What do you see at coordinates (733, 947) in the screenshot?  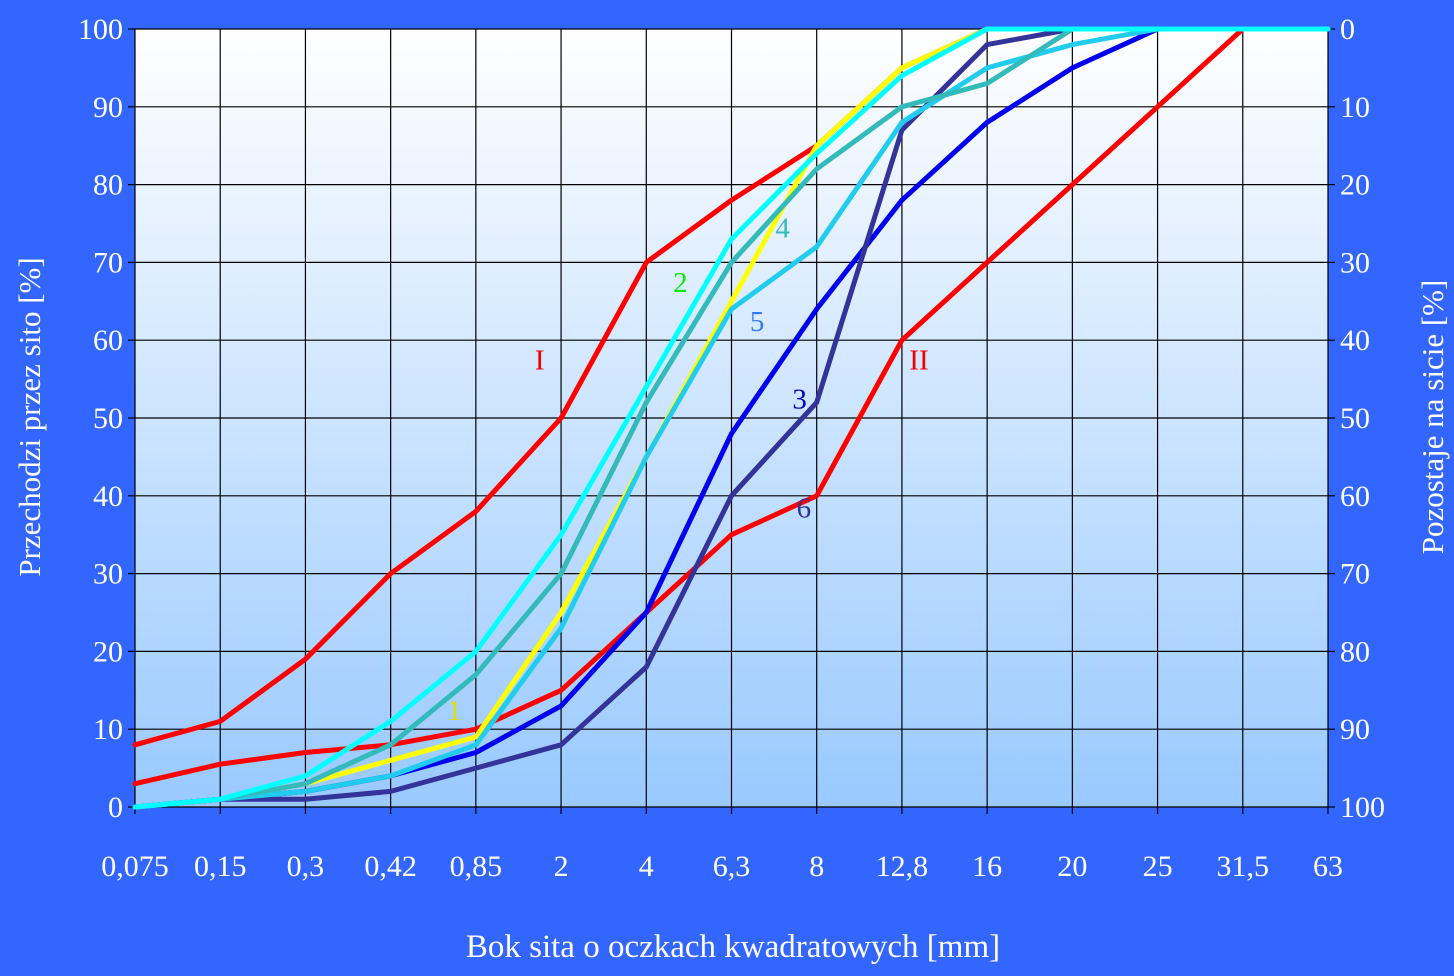 I see `x-axis-label: Bok sita o oczkach kwadratowych [mm]` at bounding box center [733, 947].